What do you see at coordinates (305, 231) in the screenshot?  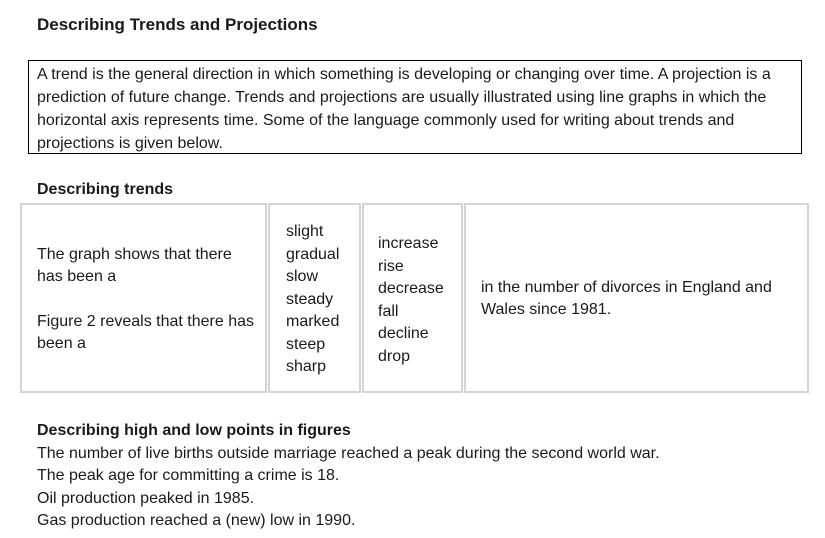 I see `adjective-item: slight` at bounding box center [305, 231].